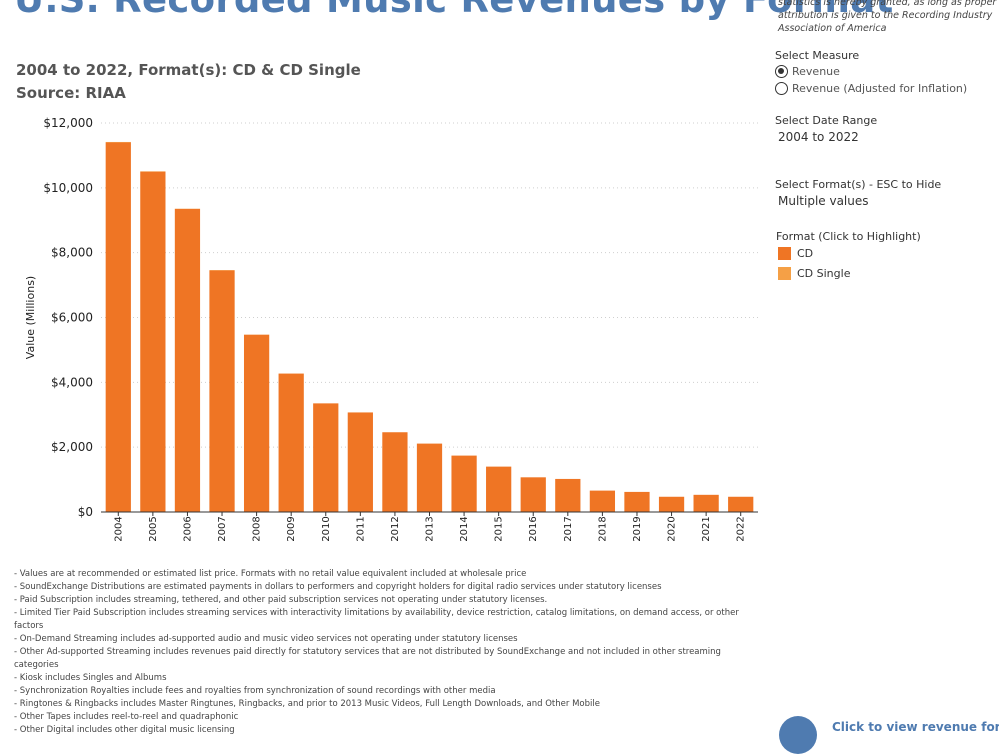 The width and height of the screenshot is (999, 754). Describe the element at coordinates (187, 528) in the screenshot. I see `x-tick-label: 2006` at that location.